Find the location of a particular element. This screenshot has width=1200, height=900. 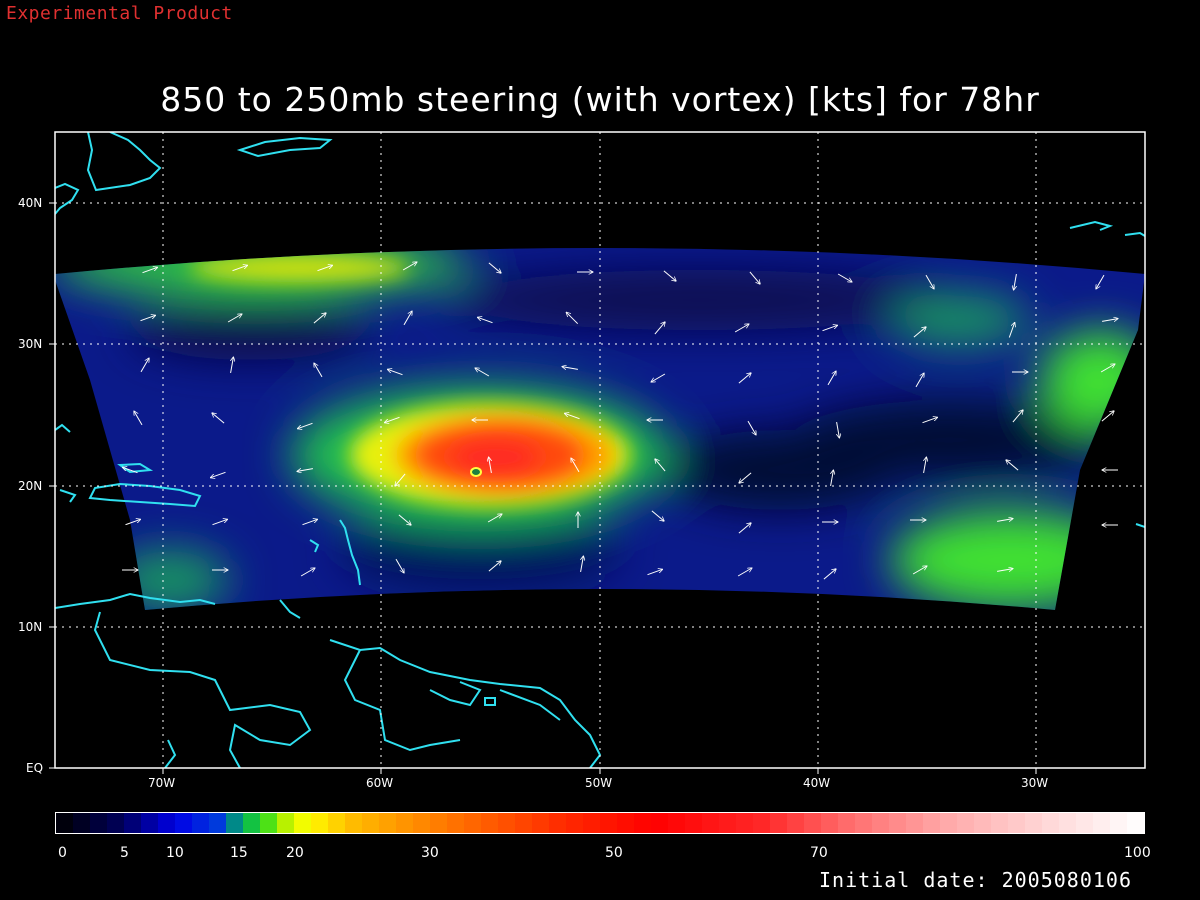

lon-label-40w: 40W is located at coordinates (817, 783).